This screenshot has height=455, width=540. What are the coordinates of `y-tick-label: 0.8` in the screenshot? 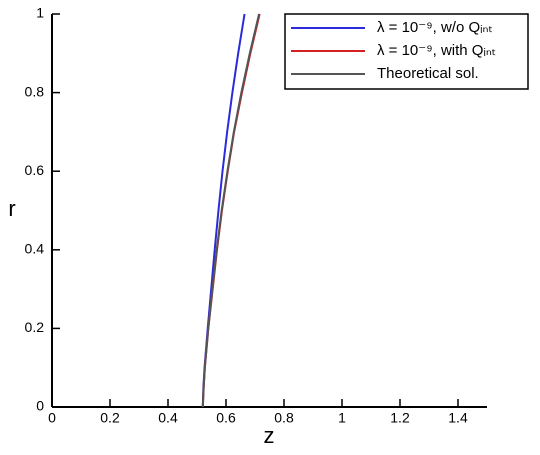 It's located at (35, 91).